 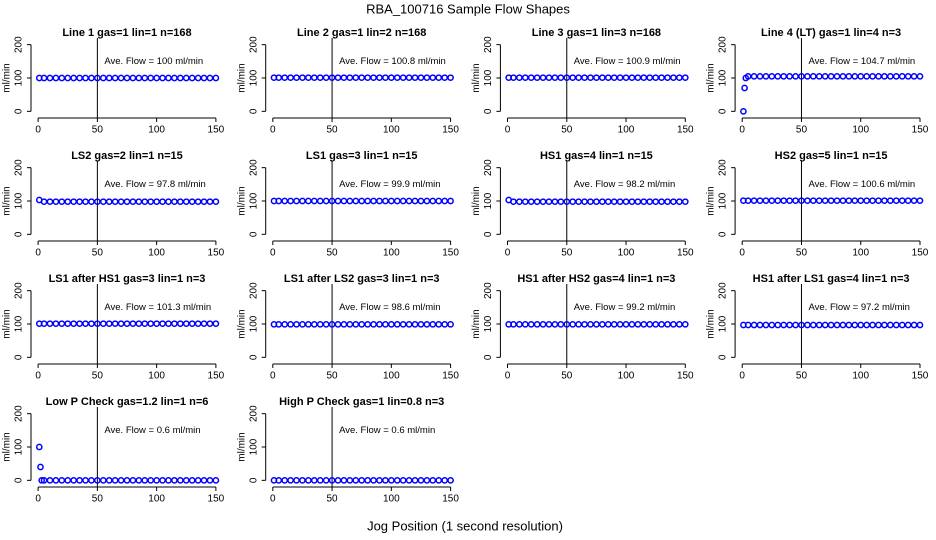 I want to click on panel-title: LS1 after HS1 gas=3 lin=1 n=3, so click(x=127, y=279).